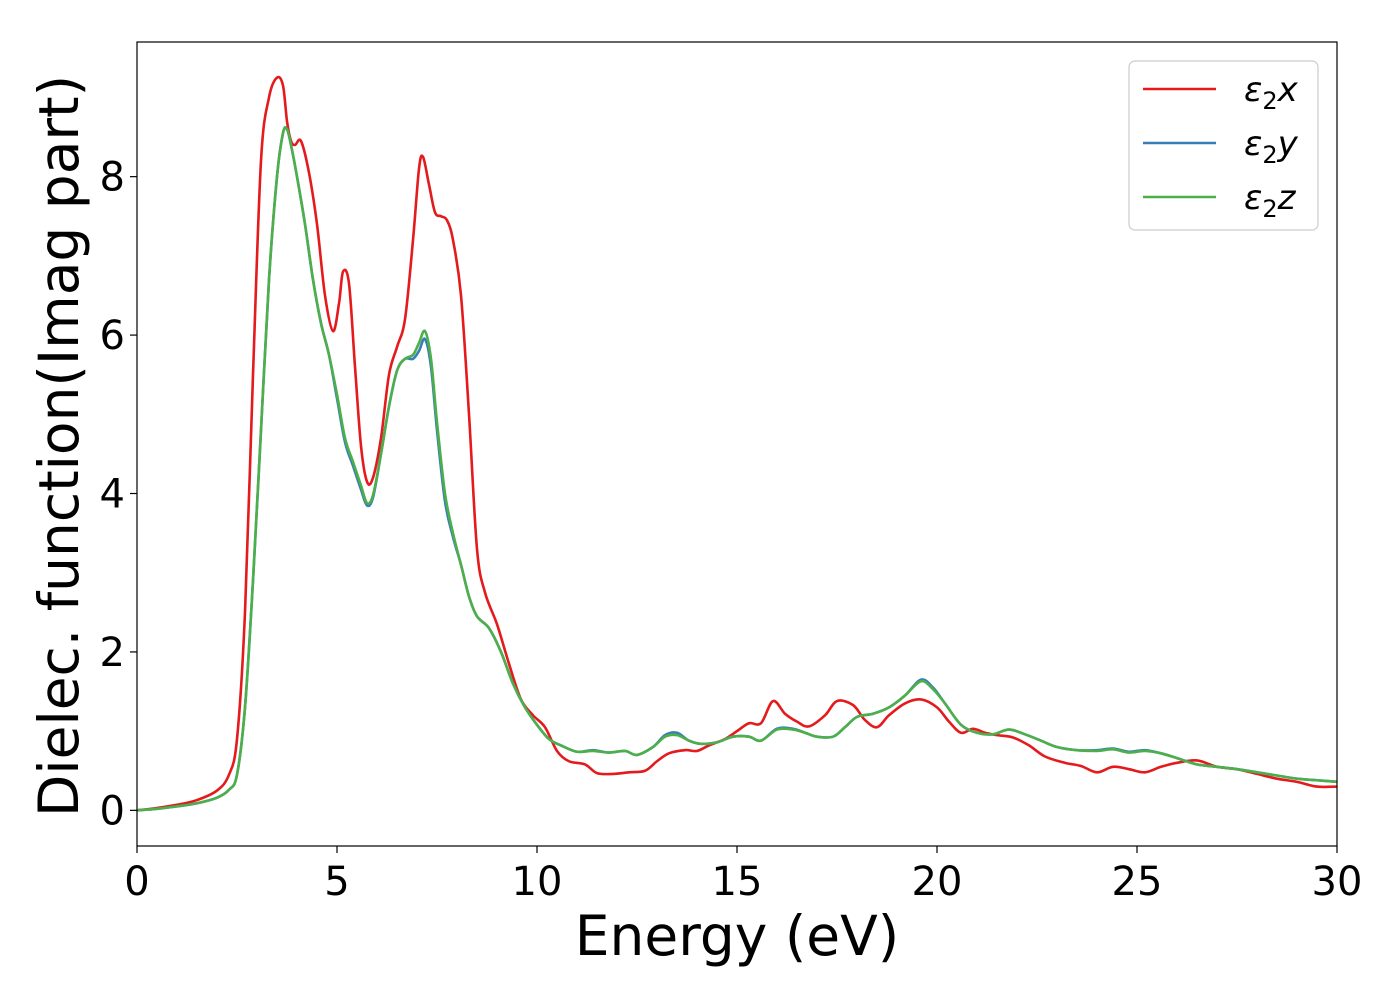 The width and height of the screenshot is (1400, 1000). Describe the element at coordinates (336, 882) in the screenshot. I see `x-tick-label: 5` at that location.